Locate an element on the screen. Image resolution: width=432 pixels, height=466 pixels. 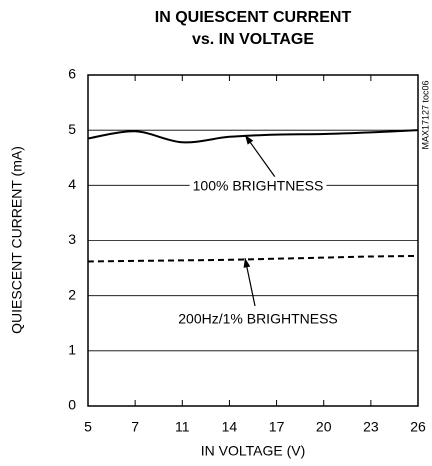
x-tick-label: 14 is located at coordinates (230, 427).